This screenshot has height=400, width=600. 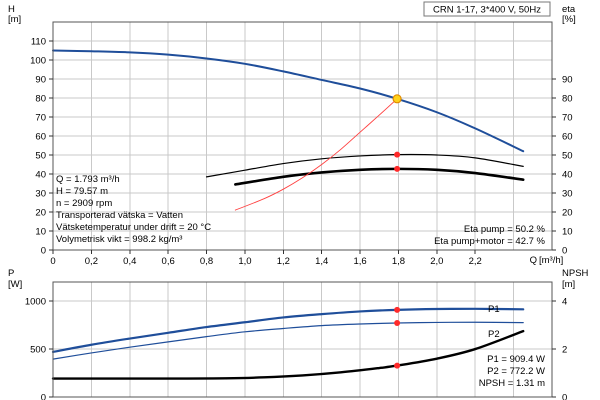 I want to click on y-left-tick-label: 10, so click(x=40, y=232).